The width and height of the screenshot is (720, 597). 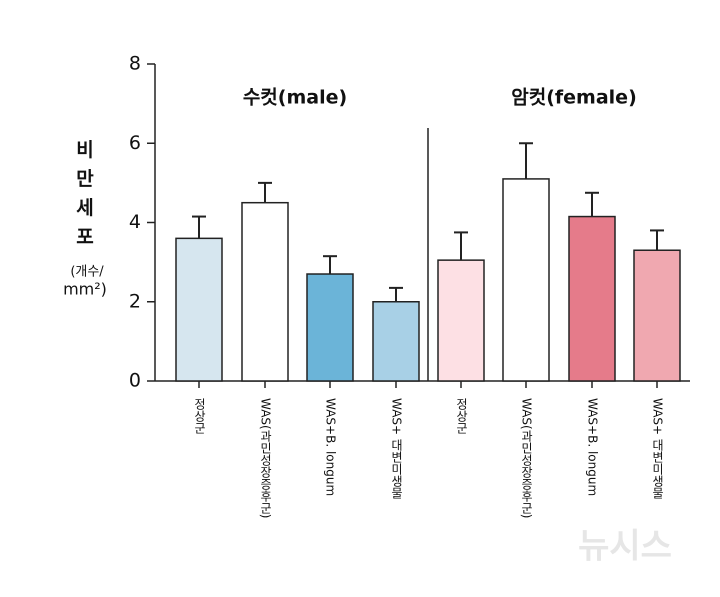 What do you see at coordinates (135, 222) in the screenshot?
I see `y-tick-label: 4` at bounding box center [135, 222].